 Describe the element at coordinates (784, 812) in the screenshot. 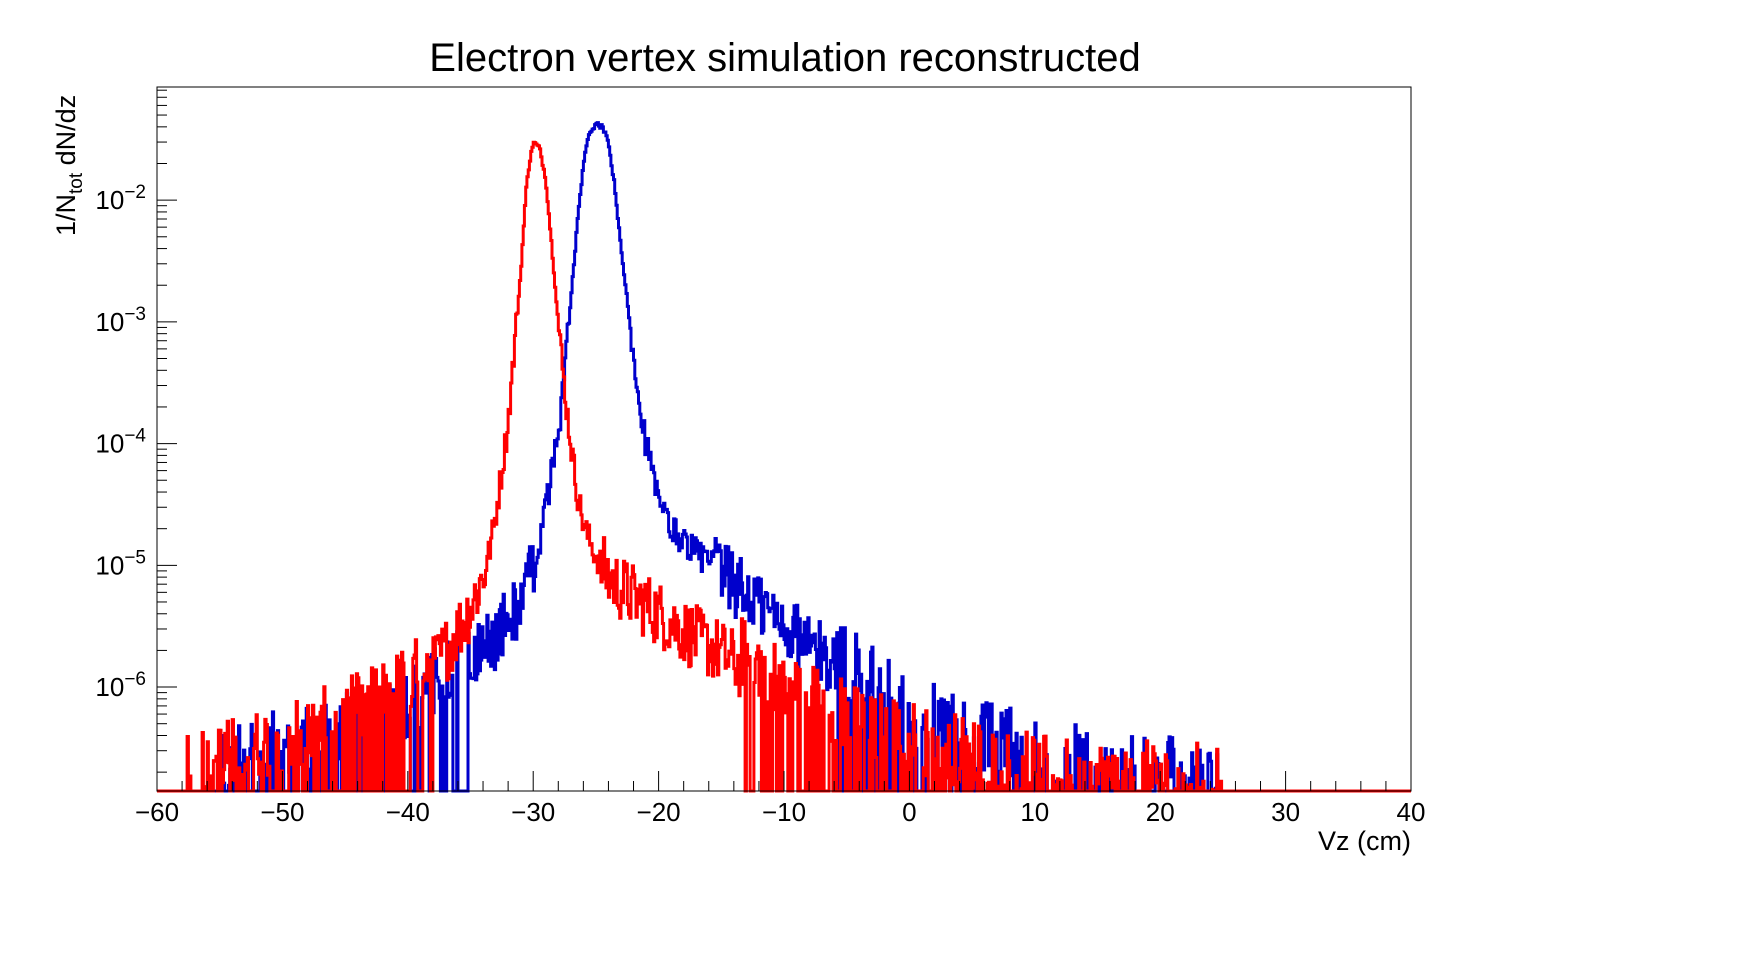

I see `x-tick-label: −10` at that location.